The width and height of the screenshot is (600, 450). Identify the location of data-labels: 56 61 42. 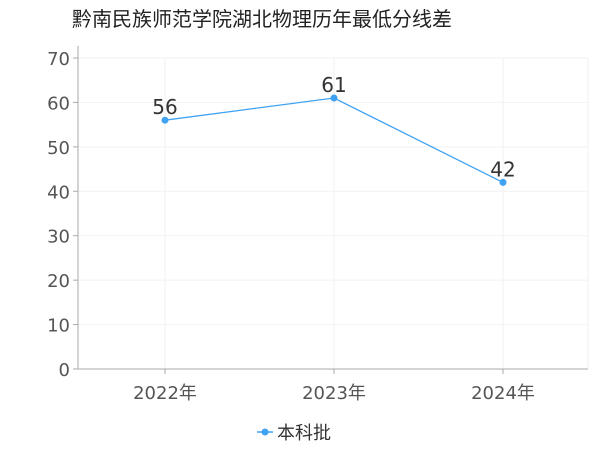
(333, 127).